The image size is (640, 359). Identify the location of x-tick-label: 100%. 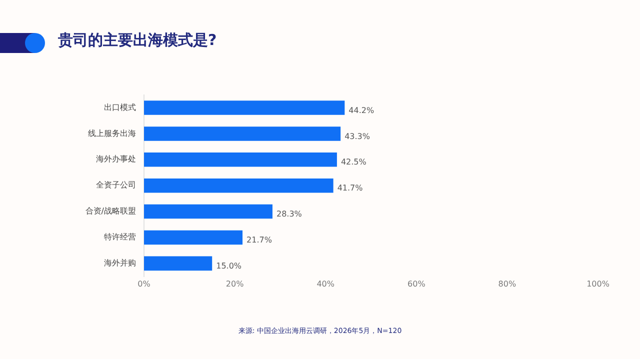
(598, 283).